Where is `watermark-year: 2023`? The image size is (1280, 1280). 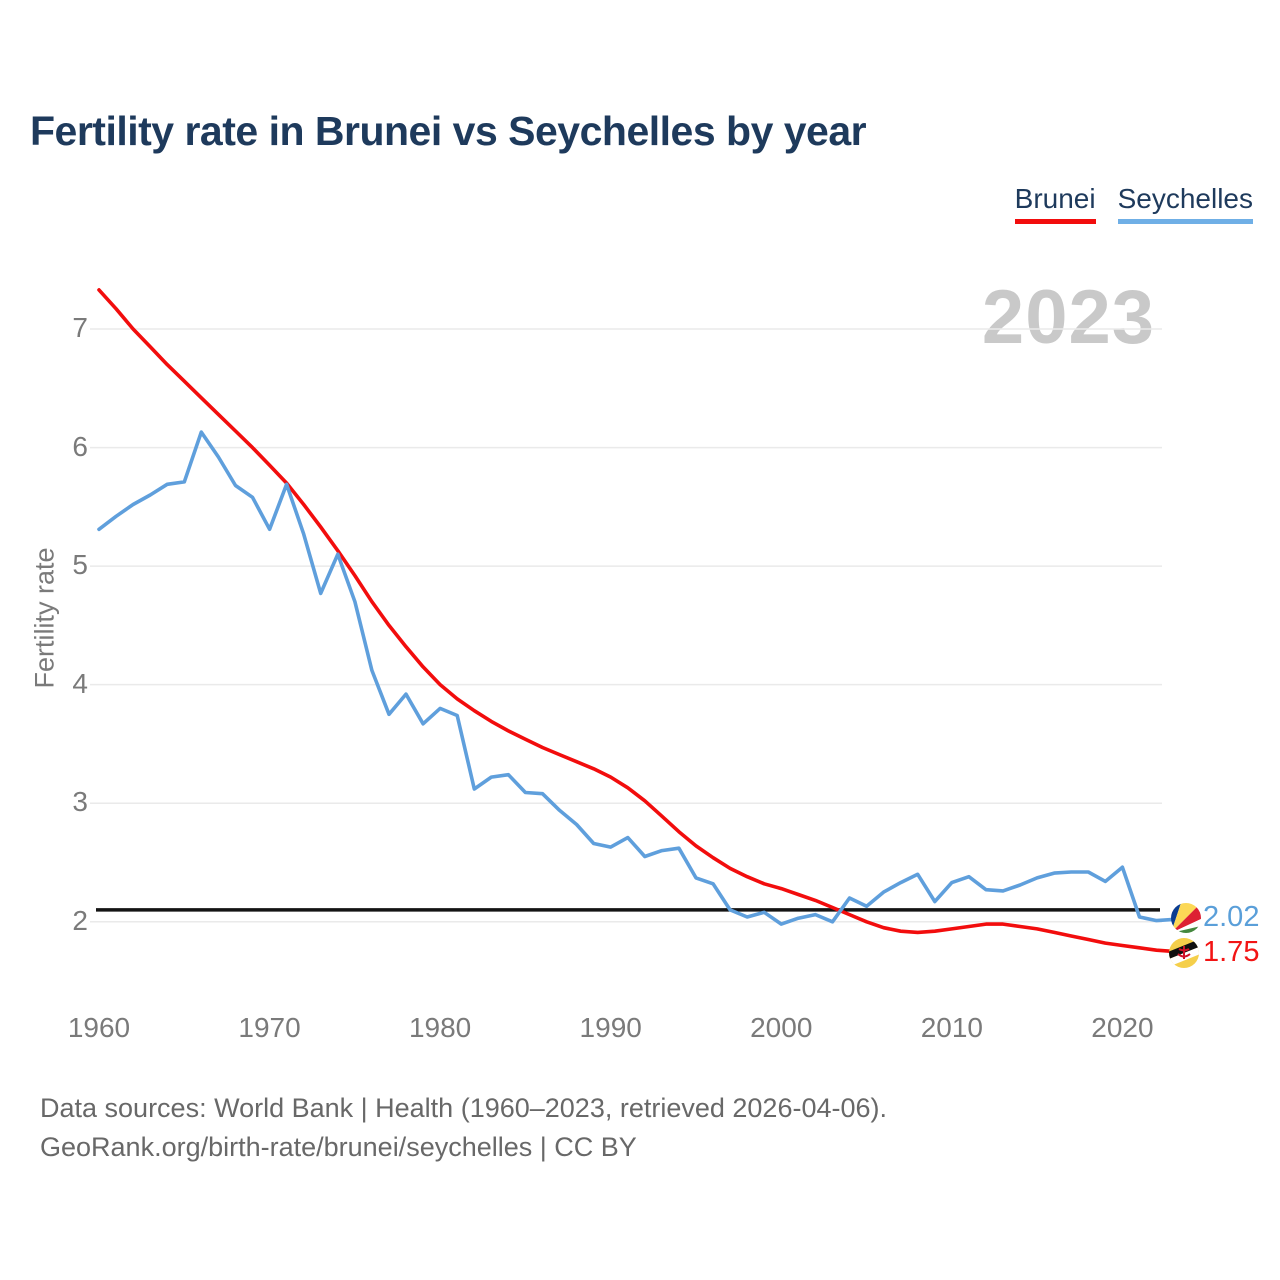 watermark-year: 2023 is located at coordinates (1068, 317).